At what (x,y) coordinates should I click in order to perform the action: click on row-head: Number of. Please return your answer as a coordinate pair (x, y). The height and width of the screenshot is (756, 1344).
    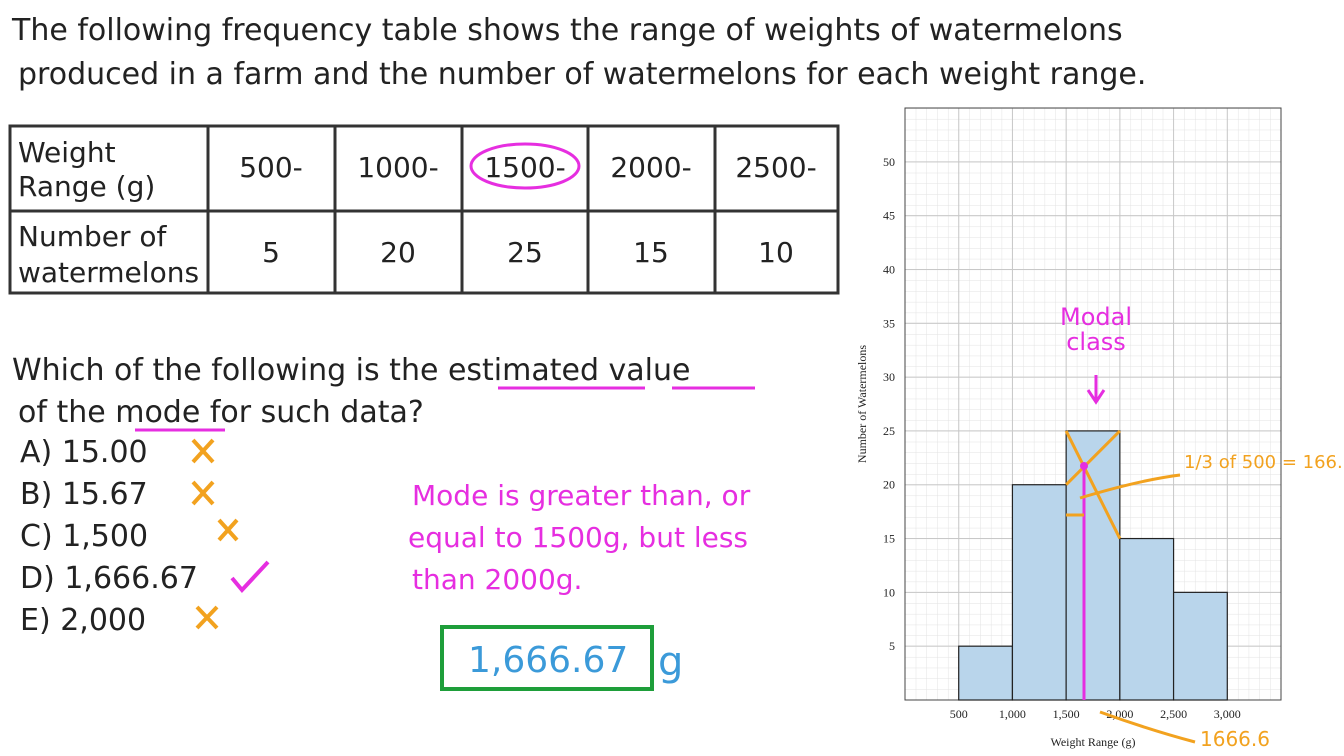
    Looking at the image, I should click on (93, 236).